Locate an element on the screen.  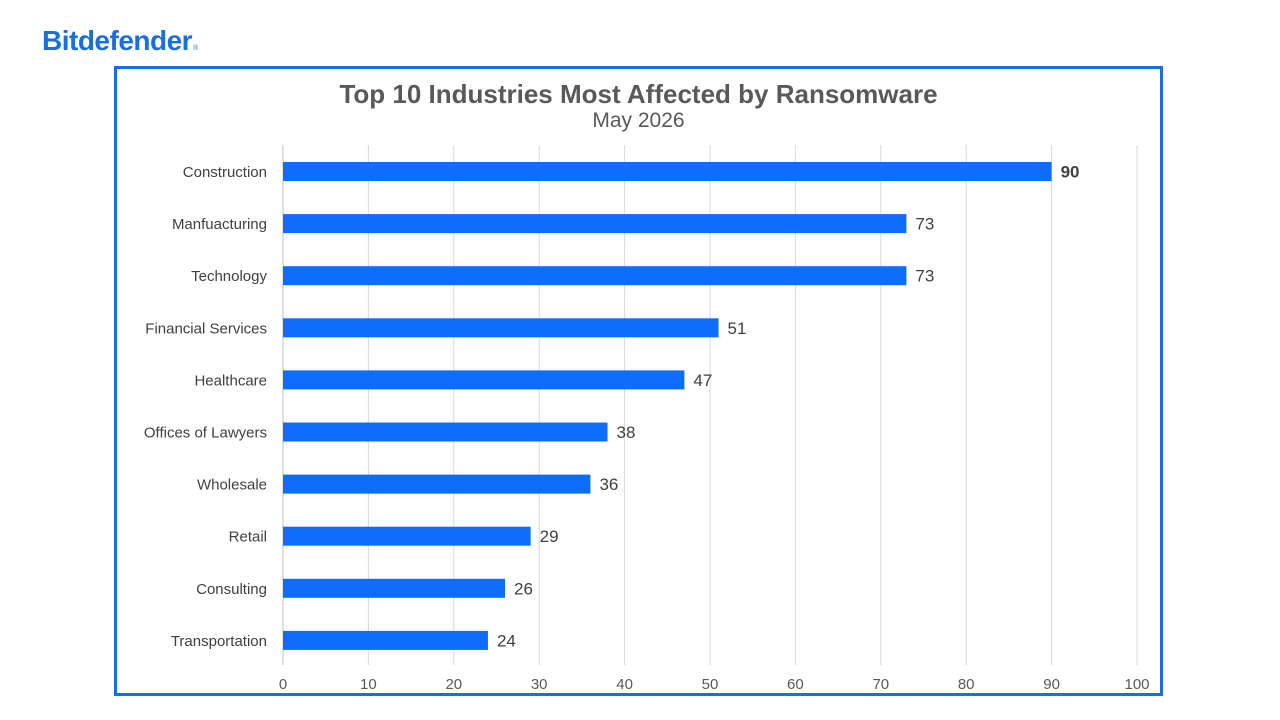
value-label: 36 is located at coordinates (608, 484).